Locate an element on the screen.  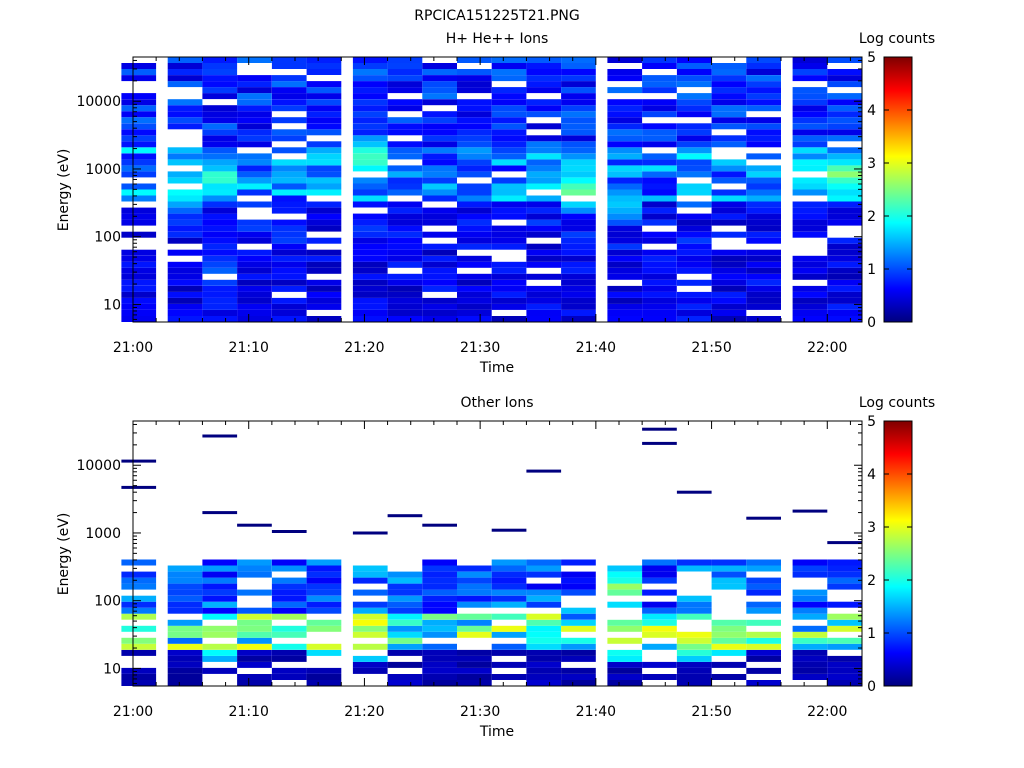
x-tick-label: 21:00 is located at coordinates (133, 348).